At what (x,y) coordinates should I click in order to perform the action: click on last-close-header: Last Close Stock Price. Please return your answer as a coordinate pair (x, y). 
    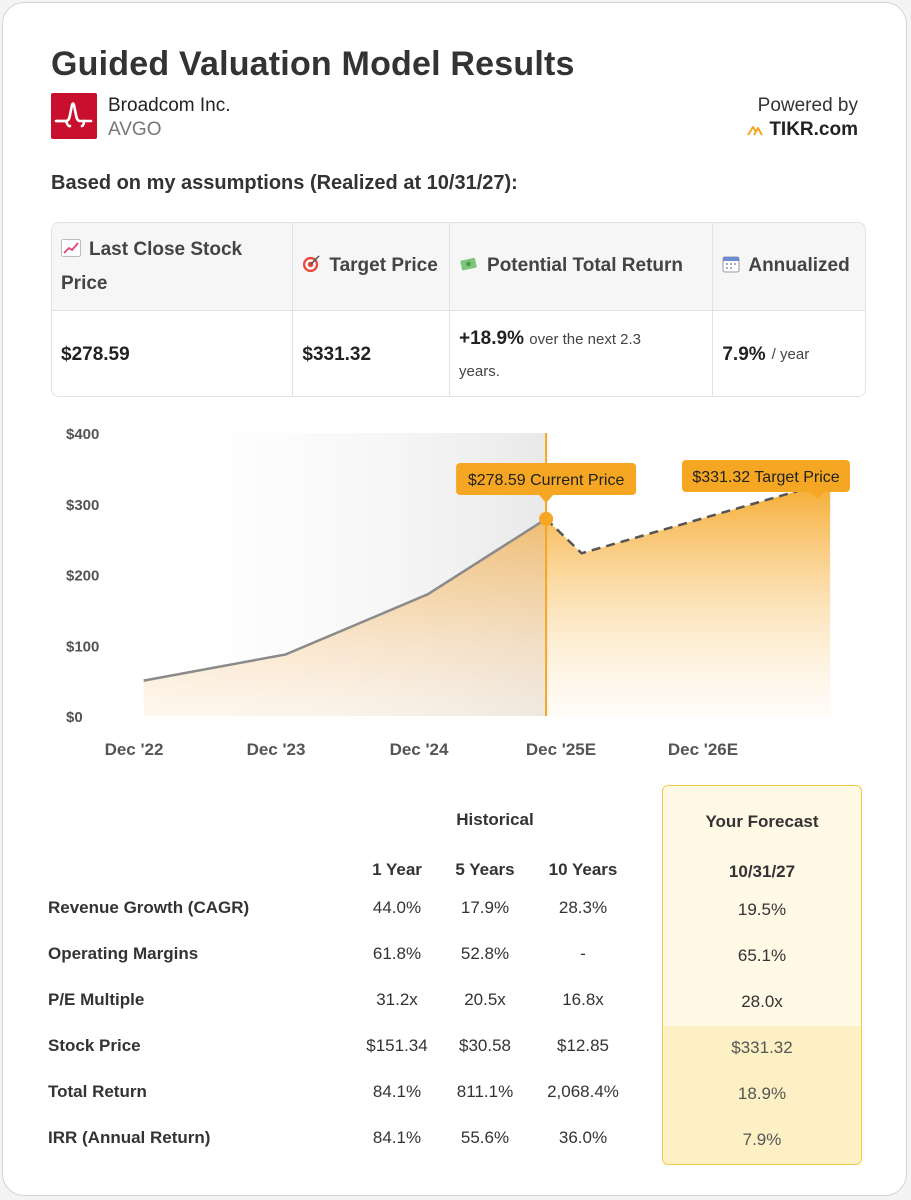
    Looking at the image, I should click on (173, 266).